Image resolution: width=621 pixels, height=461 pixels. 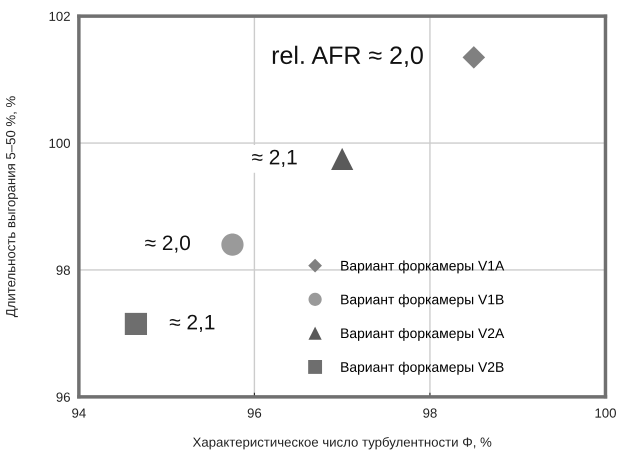 I want to click on x-tick-label: 94, so click(x=79, y=413).